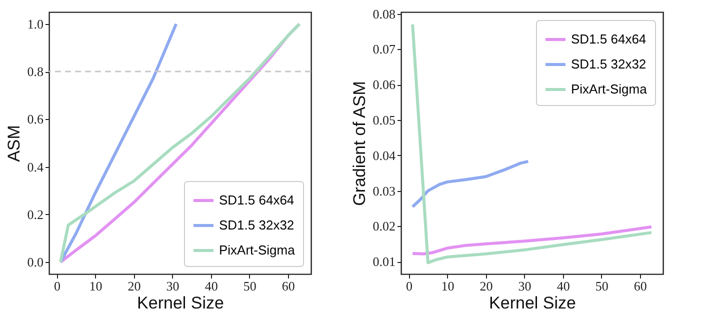  What do you see at coordinates (384, 190) in the screenshot?
I see `y-tick-label: 0.03` at bounding box center [384, 190].